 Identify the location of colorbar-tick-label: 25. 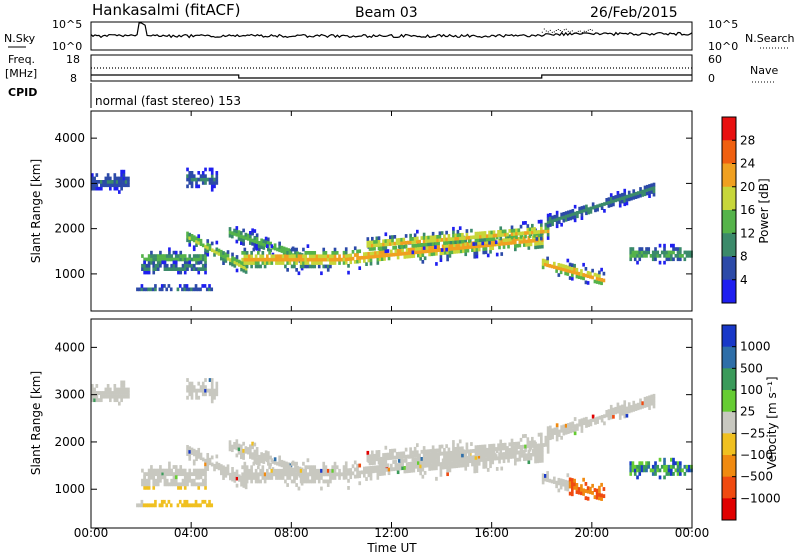
(747, 412).